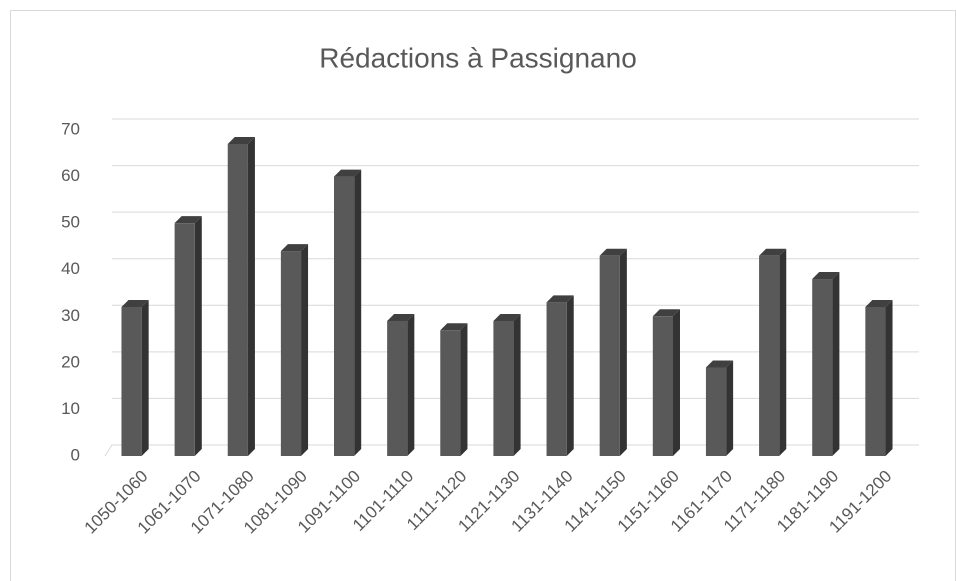 The image size is (956, 581). Describe the element at coordinates (70, 222) in the screenshot. I see `y-tick-label: 50` at that location.